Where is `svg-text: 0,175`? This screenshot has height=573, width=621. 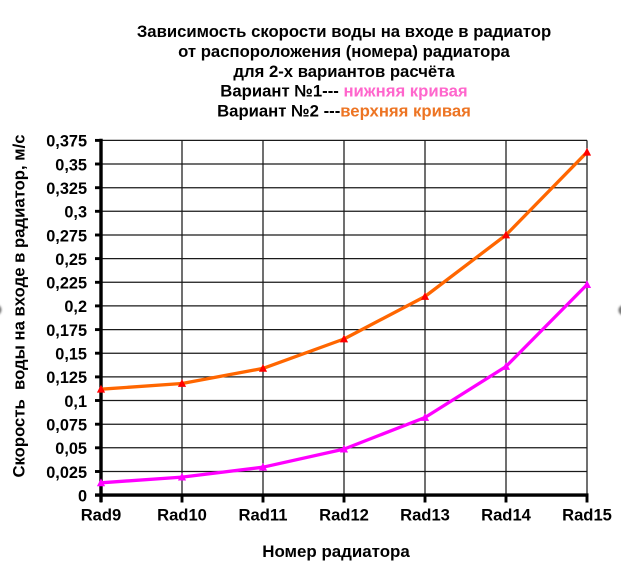
svg-text: 0,175 is located at coordinates (66, 331).